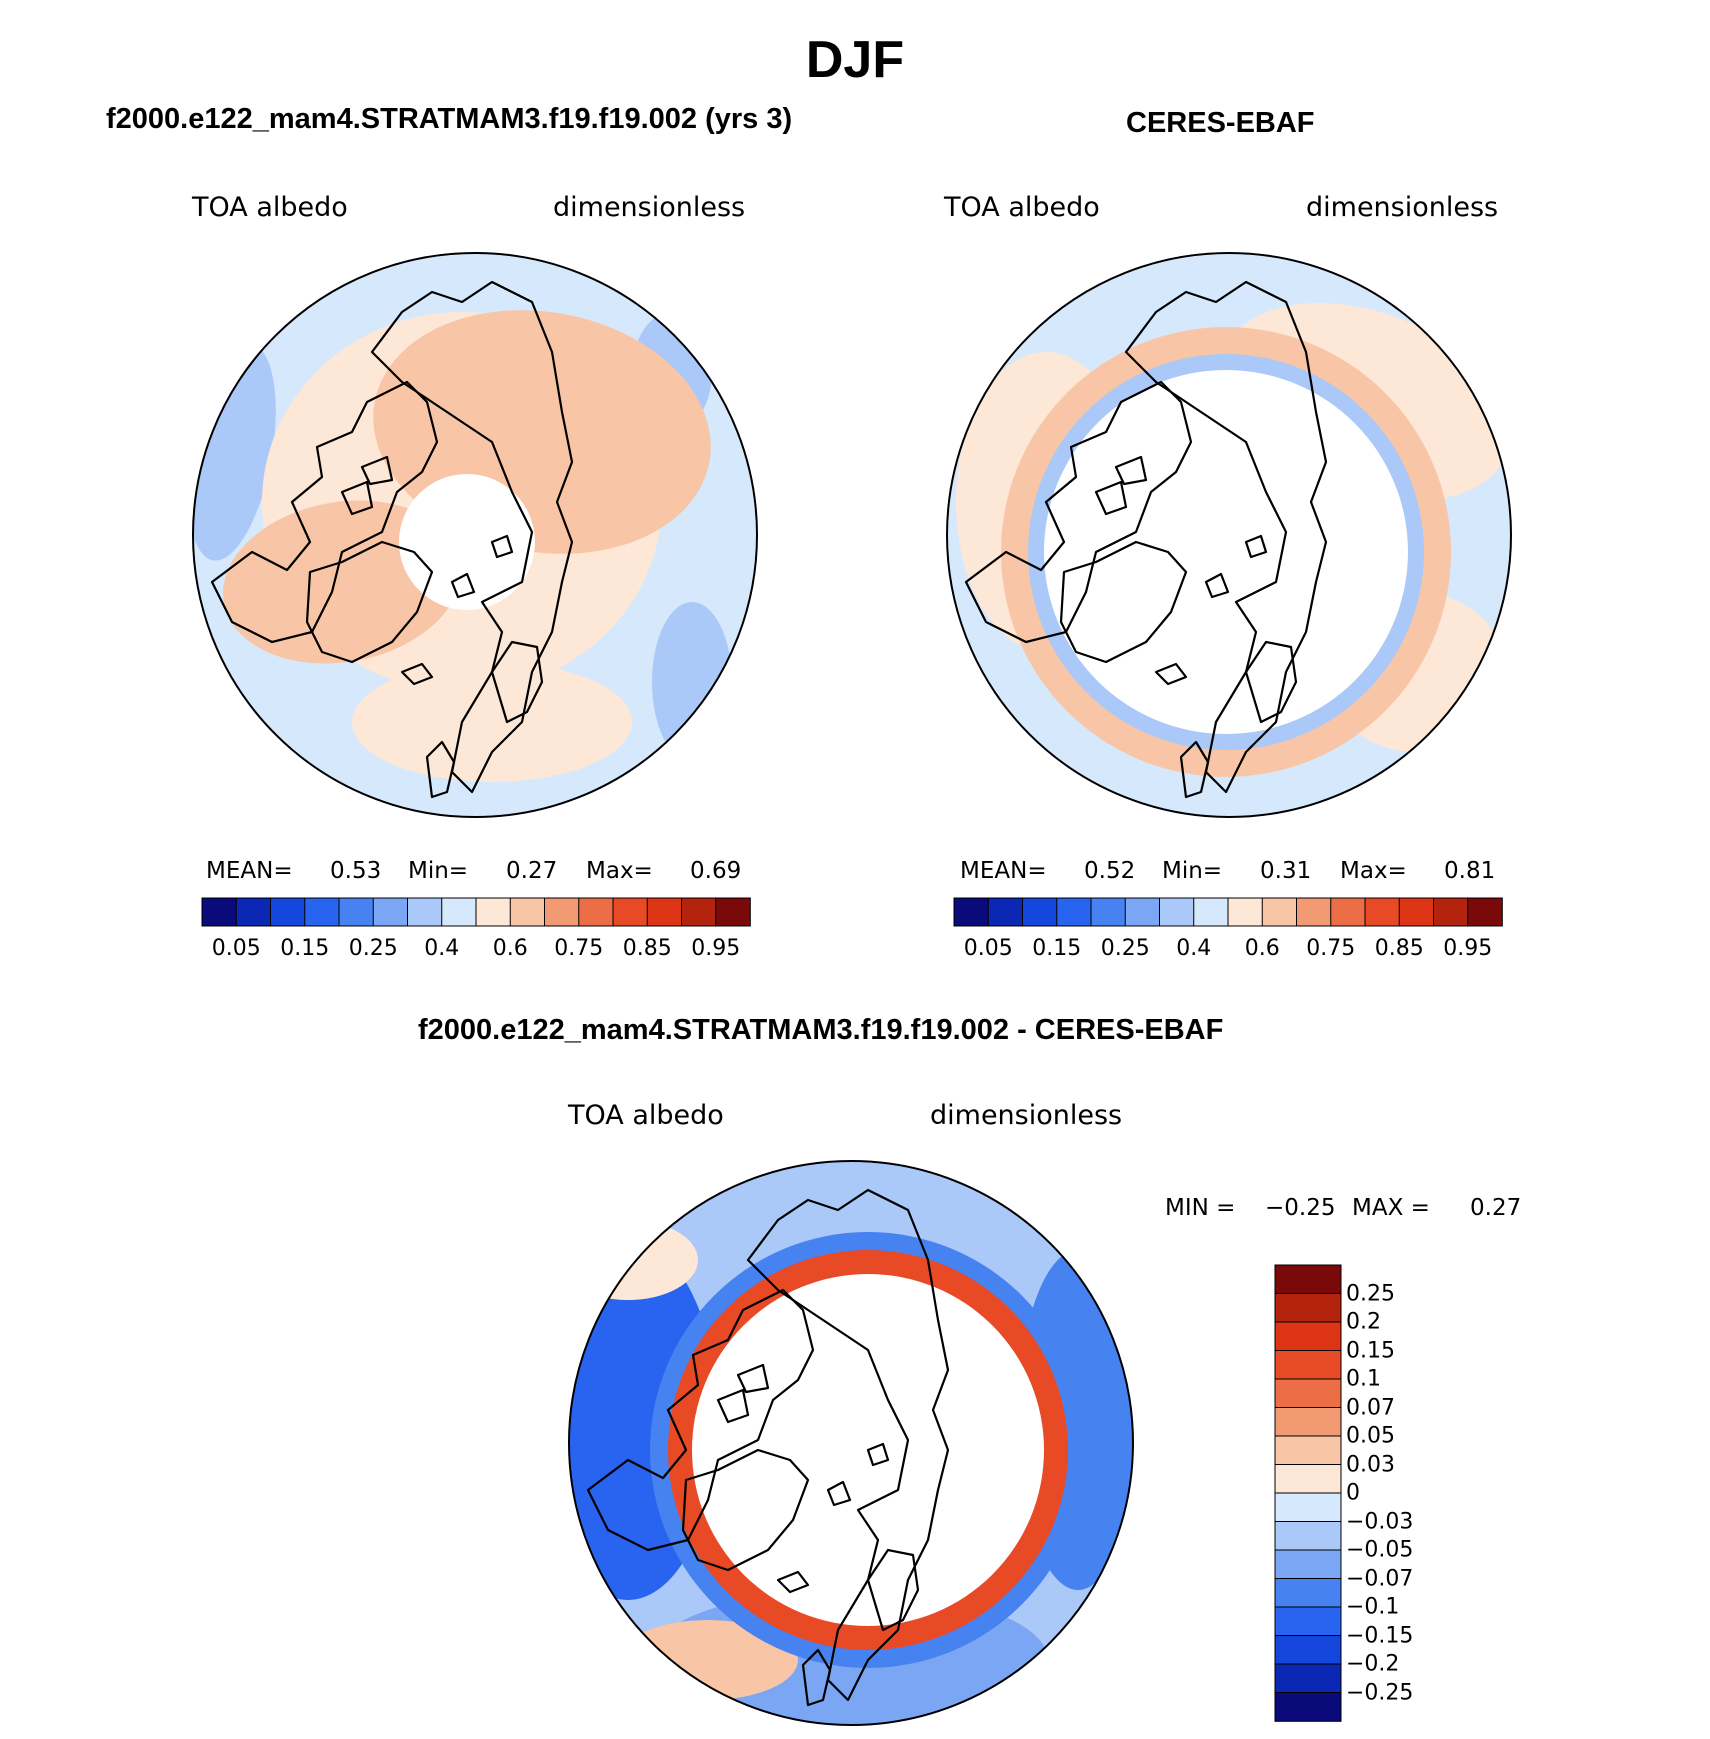 Image resolution: width=1710 pixels, height=1739 pixels. I want to click on colorbar-tick-label: 0, so click(1353, 1493).